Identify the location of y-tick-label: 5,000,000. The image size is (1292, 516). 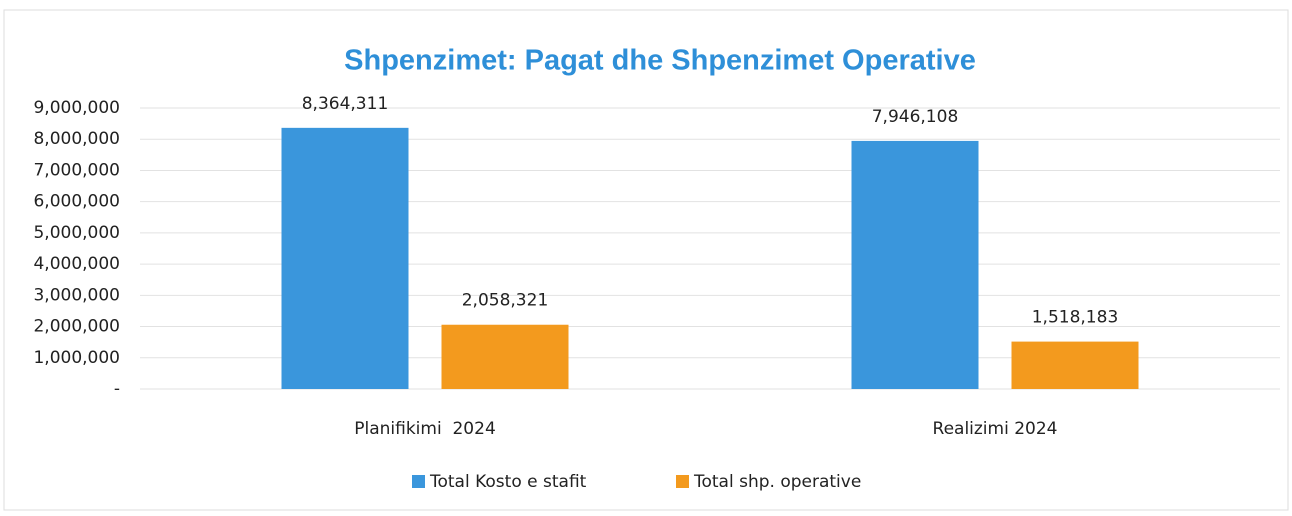
(76, 233).